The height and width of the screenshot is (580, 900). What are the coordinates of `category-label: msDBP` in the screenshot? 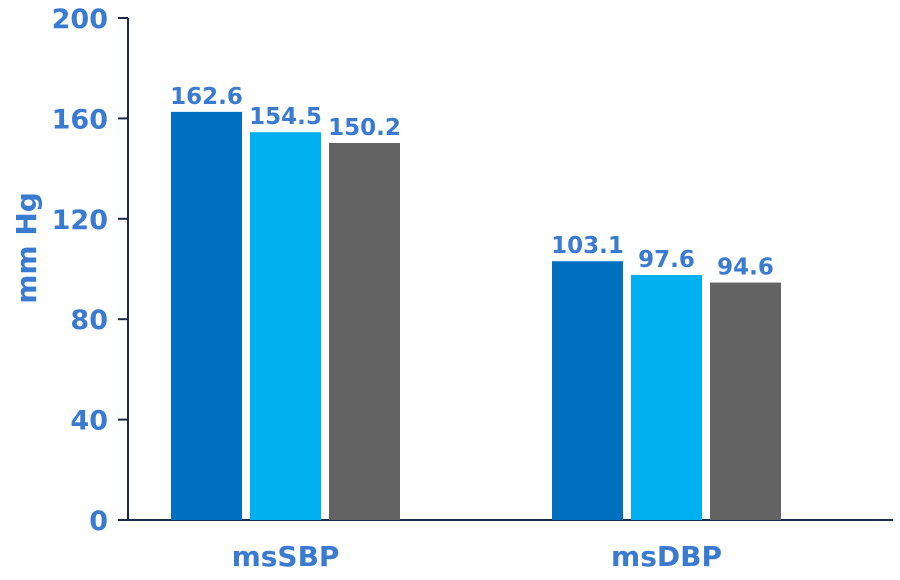 It's located at (666, 556).